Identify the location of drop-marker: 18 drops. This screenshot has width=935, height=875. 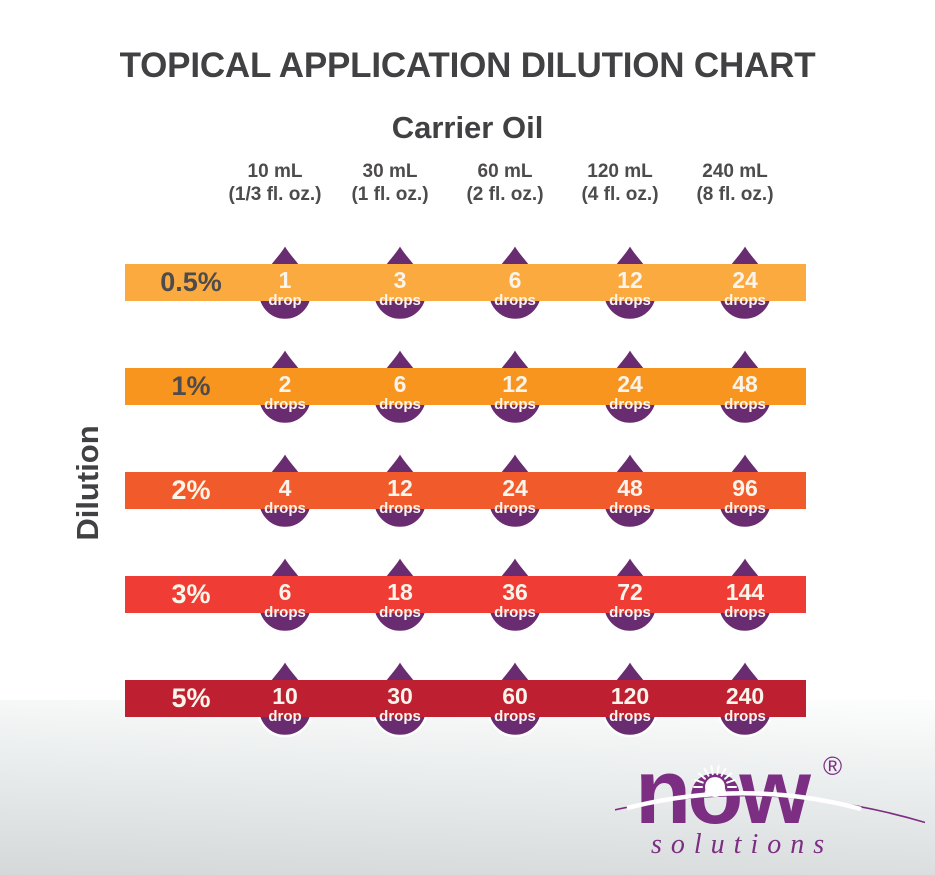
(400, 594).